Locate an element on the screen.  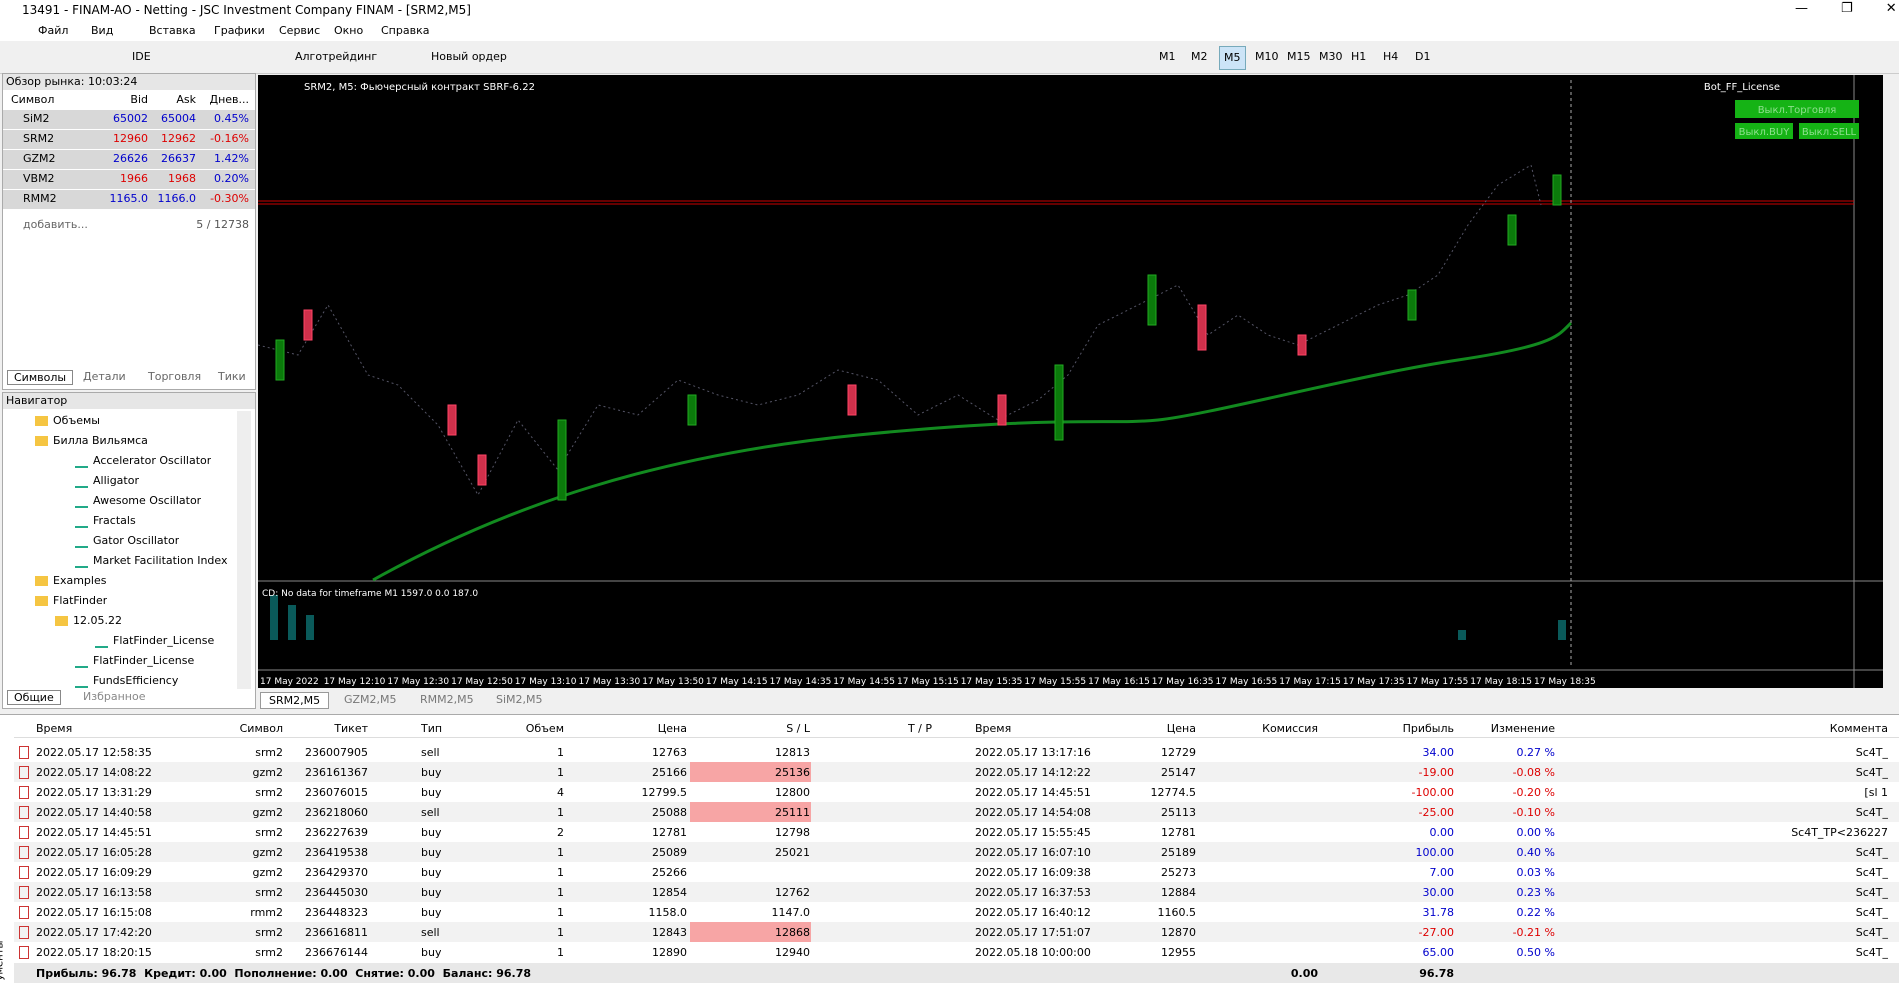
trade-cell: Sc4T_ is located at coordinates (1871, 752).